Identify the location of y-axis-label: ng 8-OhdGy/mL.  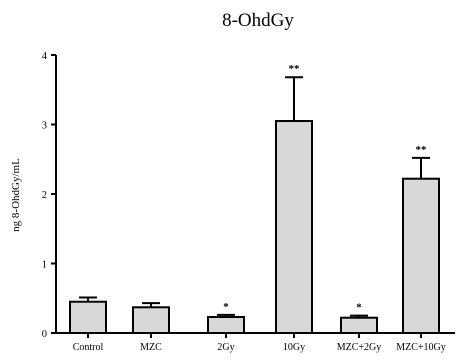
(16, 195).